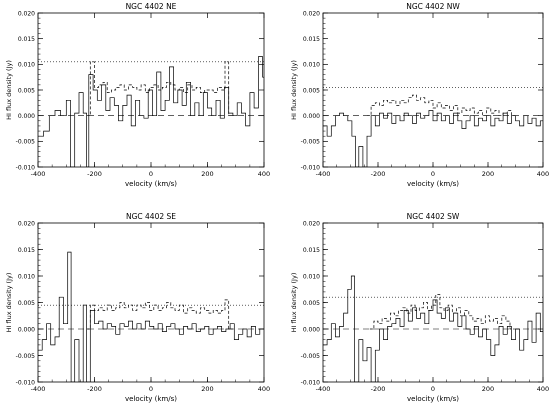  Describe the element at coordinates (151, 6) in the screenshot. I see `chart-title: NGC 4402 NE` at that location.